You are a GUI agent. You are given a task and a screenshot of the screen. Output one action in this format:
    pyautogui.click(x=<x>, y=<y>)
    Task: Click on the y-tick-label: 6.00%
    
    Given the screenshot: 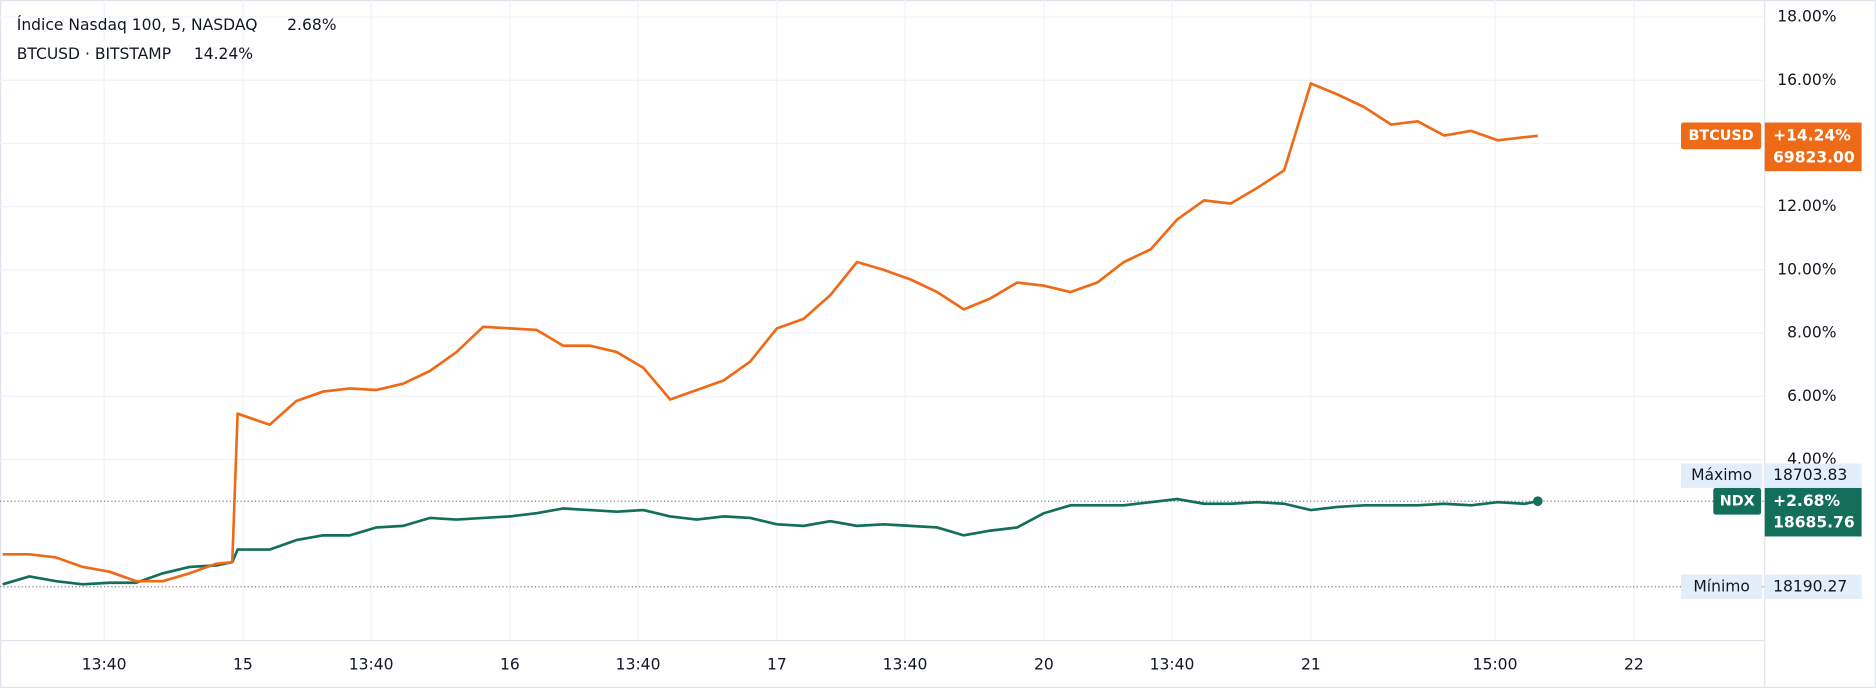 What is the action you would take?
    pyautogui.click(x=1811, y=395)
    